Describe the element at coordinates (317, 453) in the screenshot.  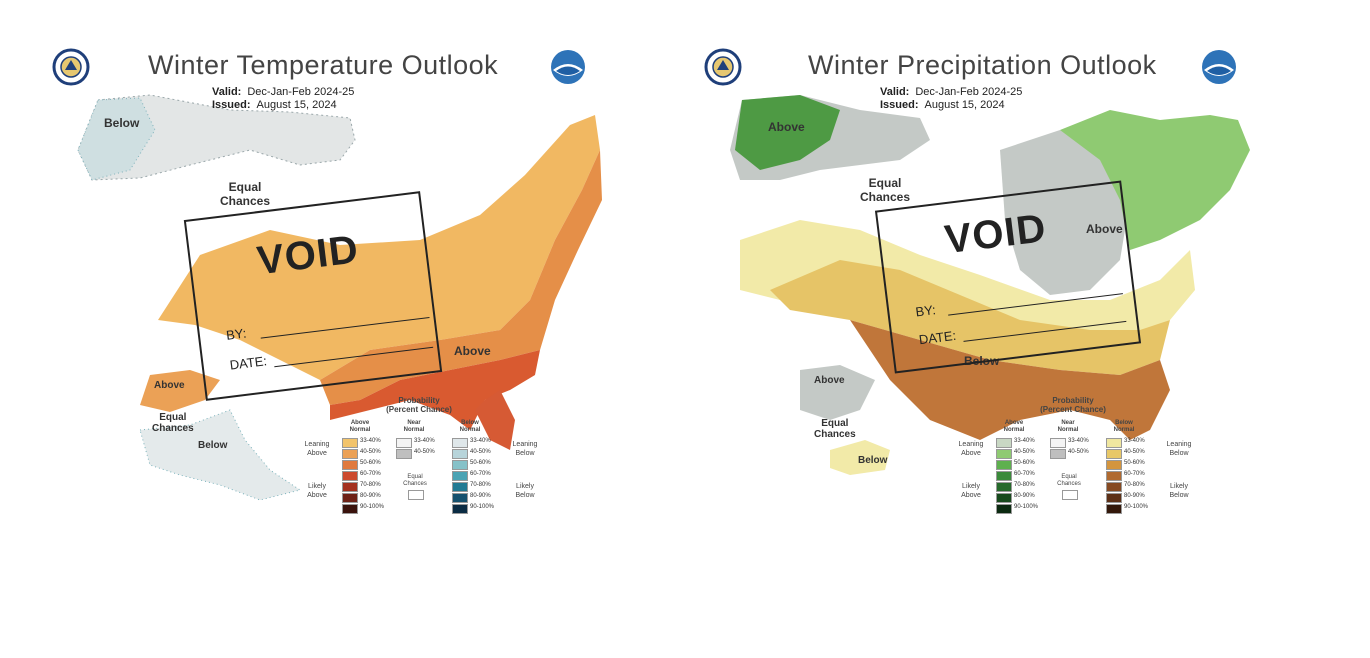
I see `leaning-above-line-2: Above` at that location.